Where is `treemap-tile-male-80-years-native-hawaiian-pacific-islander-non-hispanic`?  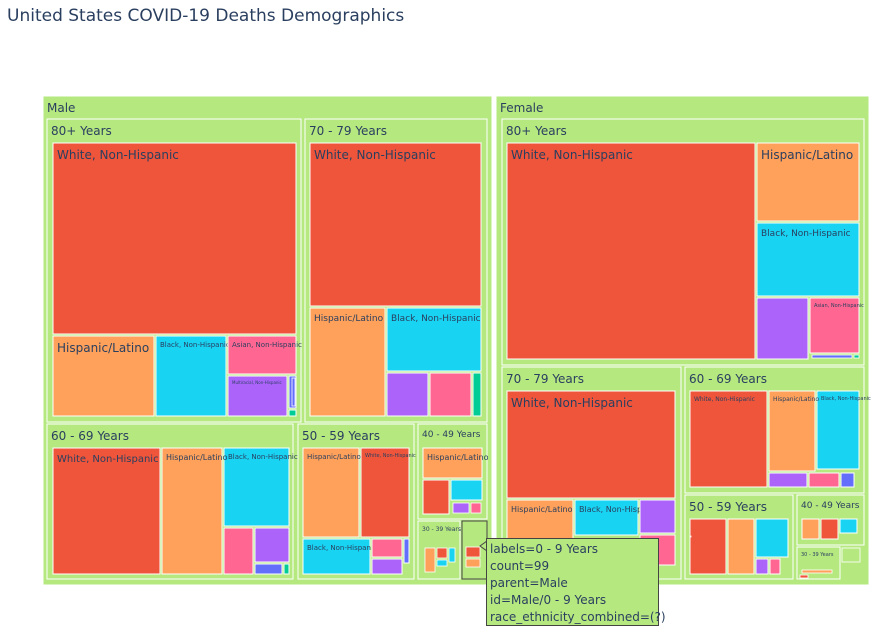
treemap-tile-male-80-years-native-hawaiian-pacific-islander-non-hispanic is located at coordinates (292, 413).